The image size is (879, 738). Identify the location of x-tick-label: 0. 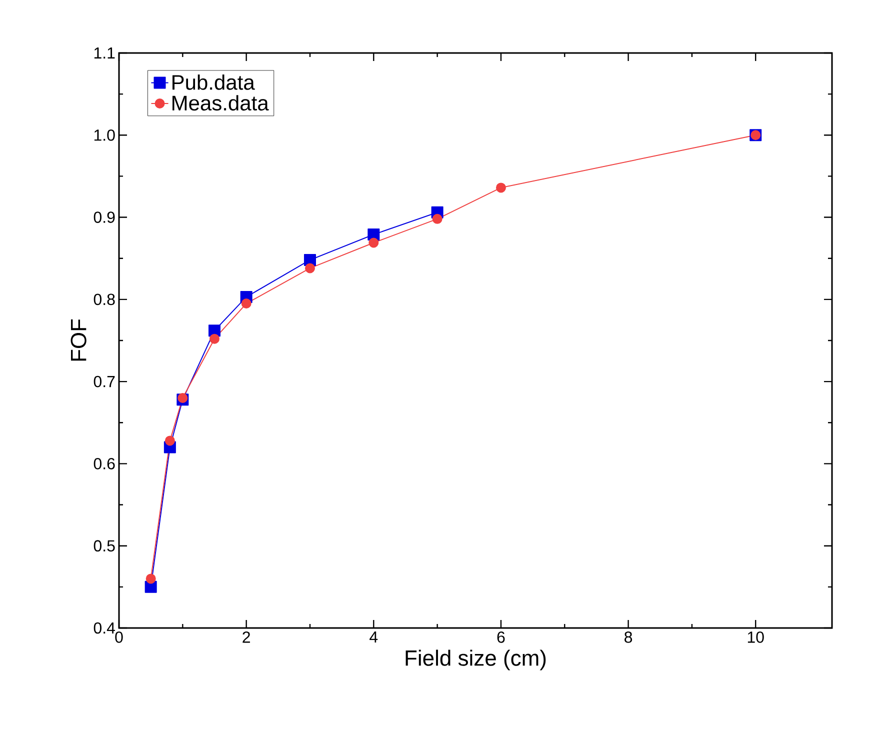
(119, 637).